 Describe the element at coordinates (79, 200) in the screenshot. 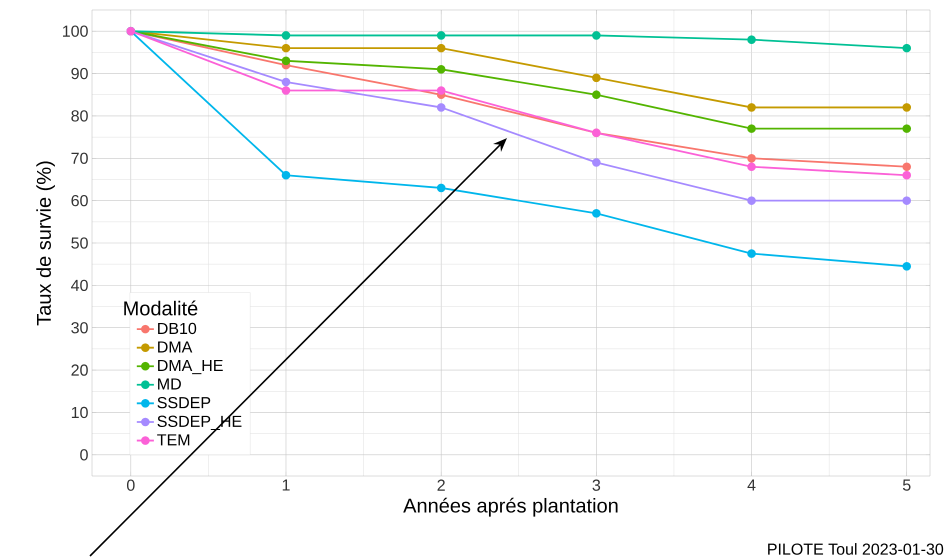

I see `y-tick-label: 60` at that location.